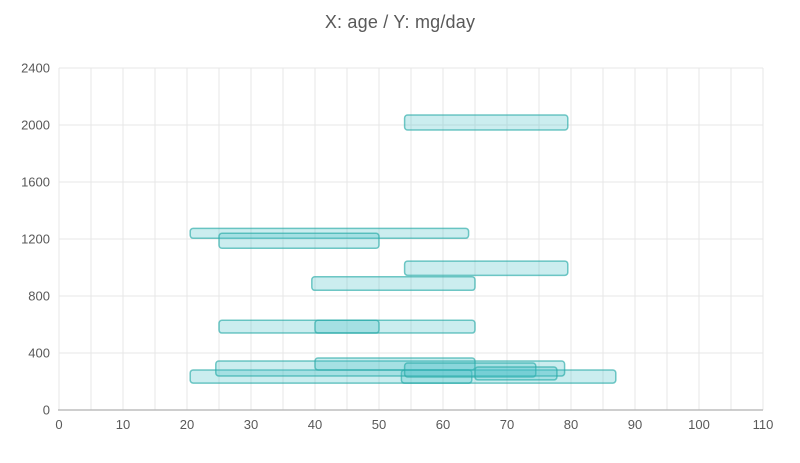 This screenshot has height=463, width=800. What do you see at coordinates (35, 68) in the screenshot?
I see `y-tick-label: 2400` at bounding box center [35, 68].